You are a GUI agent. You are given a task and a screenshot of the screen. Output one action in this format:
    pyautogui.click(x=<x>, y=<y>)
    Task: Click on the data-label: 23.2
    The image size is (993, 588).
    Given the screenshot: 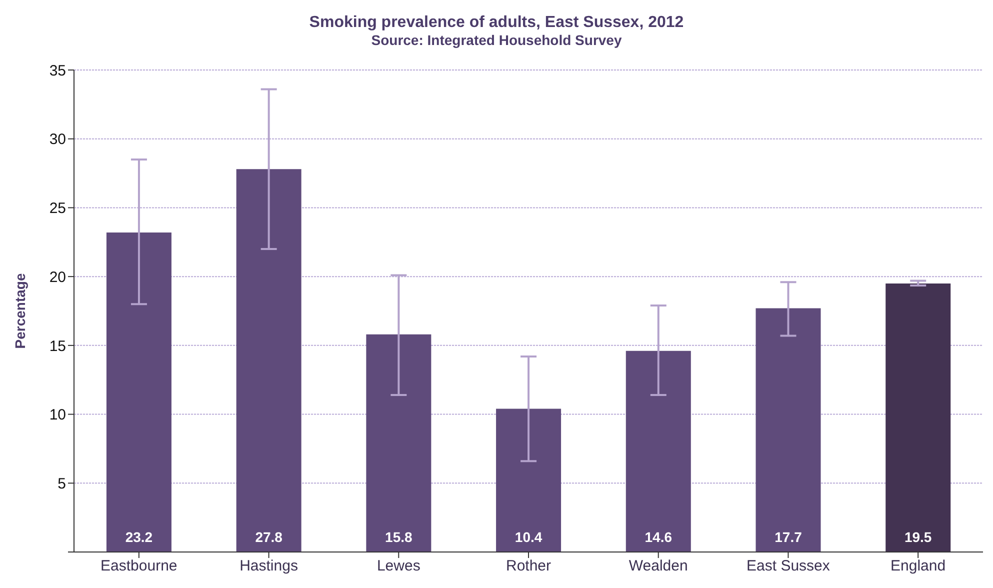 What is the action you would take?
    pyautogui.click(x=139, y=537)
    